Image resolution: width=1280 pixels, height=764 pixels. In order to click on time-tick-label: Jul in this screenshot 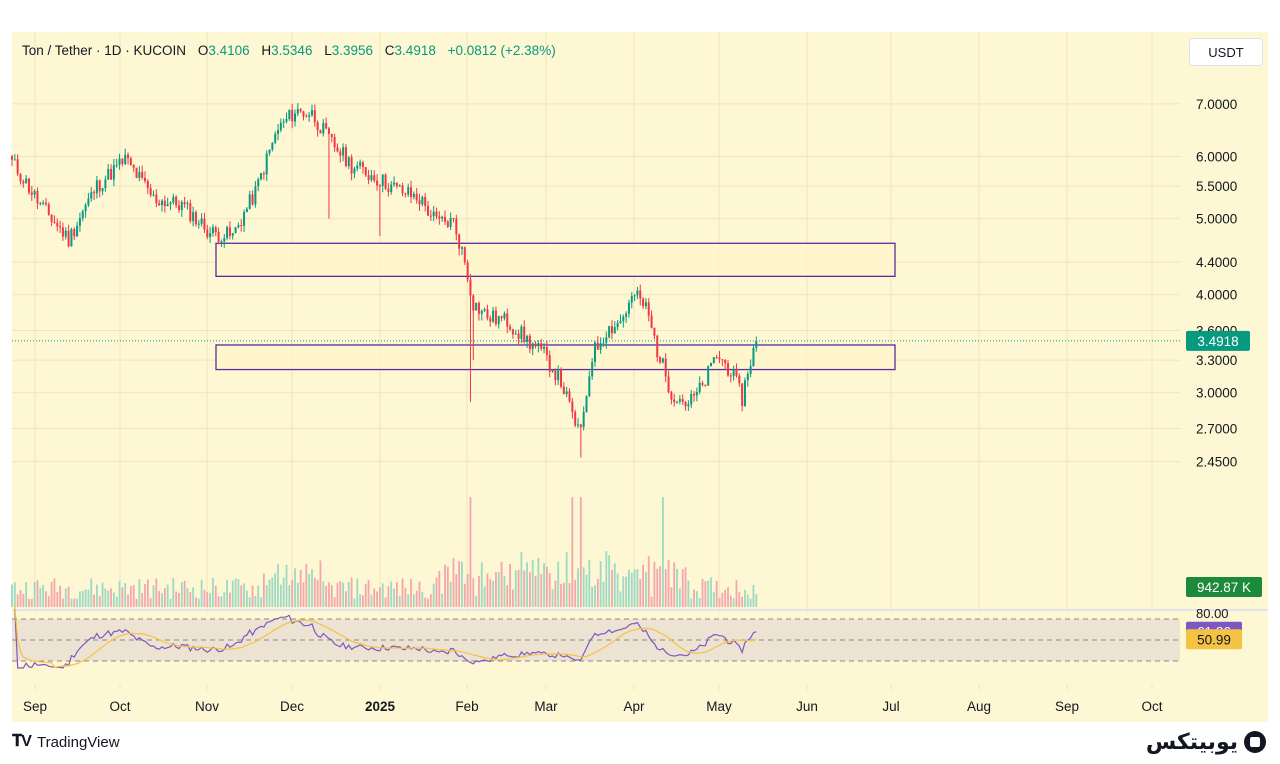, I will do `click(890, 706)`.